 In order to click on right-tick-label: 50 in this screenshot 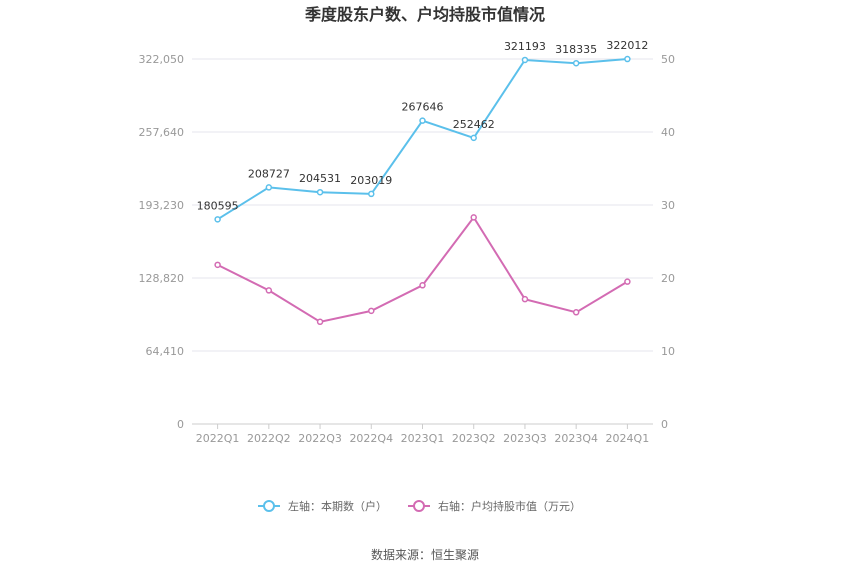, I will do `click(668, 59)`.